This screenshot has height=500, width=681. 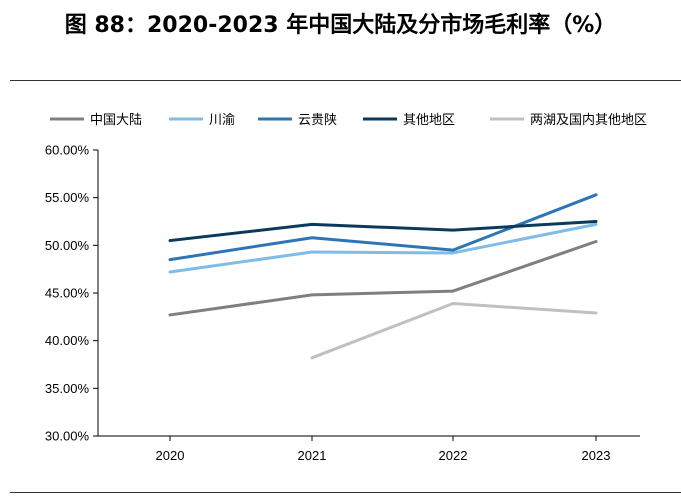 What do you see at coordinates (596, 455) in the screenshot?
I see `x-tick-label: 2023` at bounding box center [596, 455].